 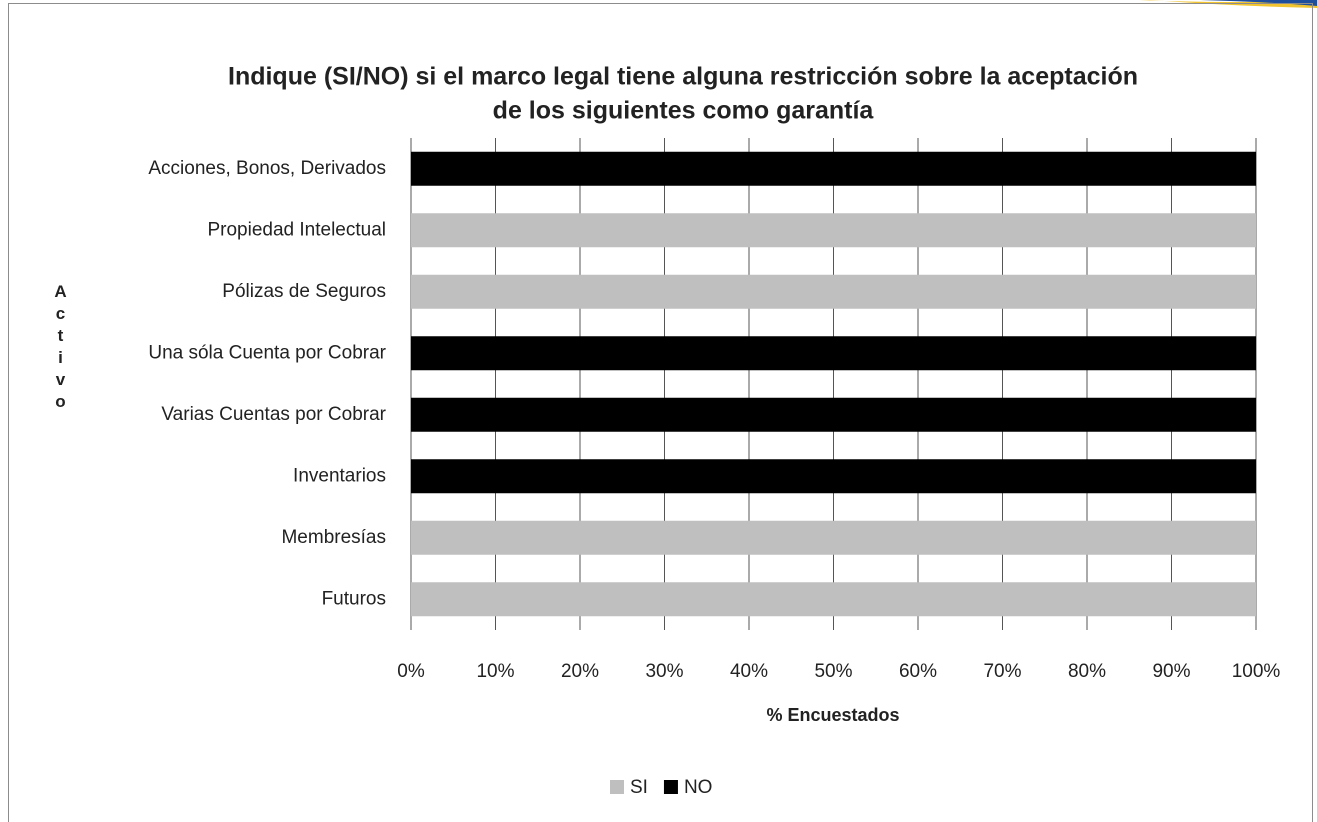 I want to click on y-tick-label: Pólizas de Seguros, so click(x=304, y=291).